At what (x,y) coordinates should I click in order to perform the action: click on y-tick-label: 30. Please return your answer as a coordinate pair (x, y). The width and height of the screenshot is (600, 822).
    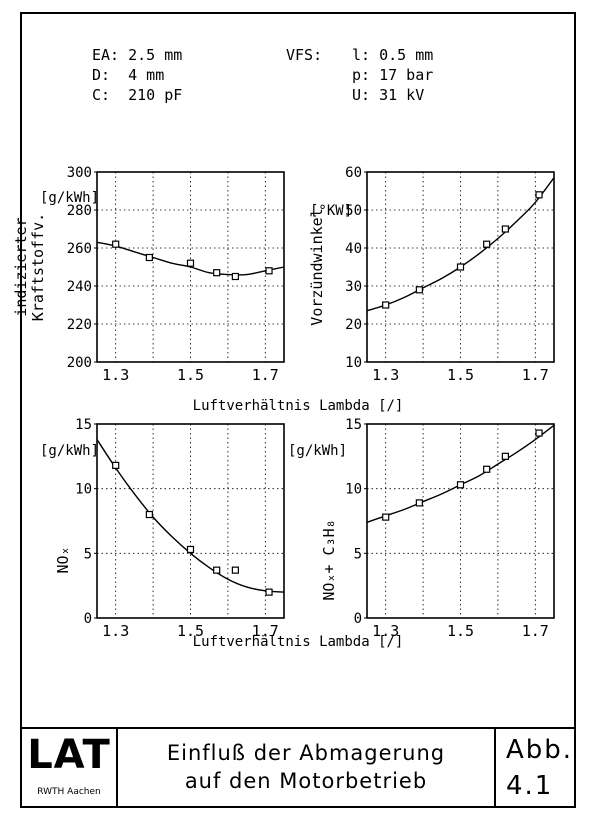
    Looking at the image, I should click on (353, 287).